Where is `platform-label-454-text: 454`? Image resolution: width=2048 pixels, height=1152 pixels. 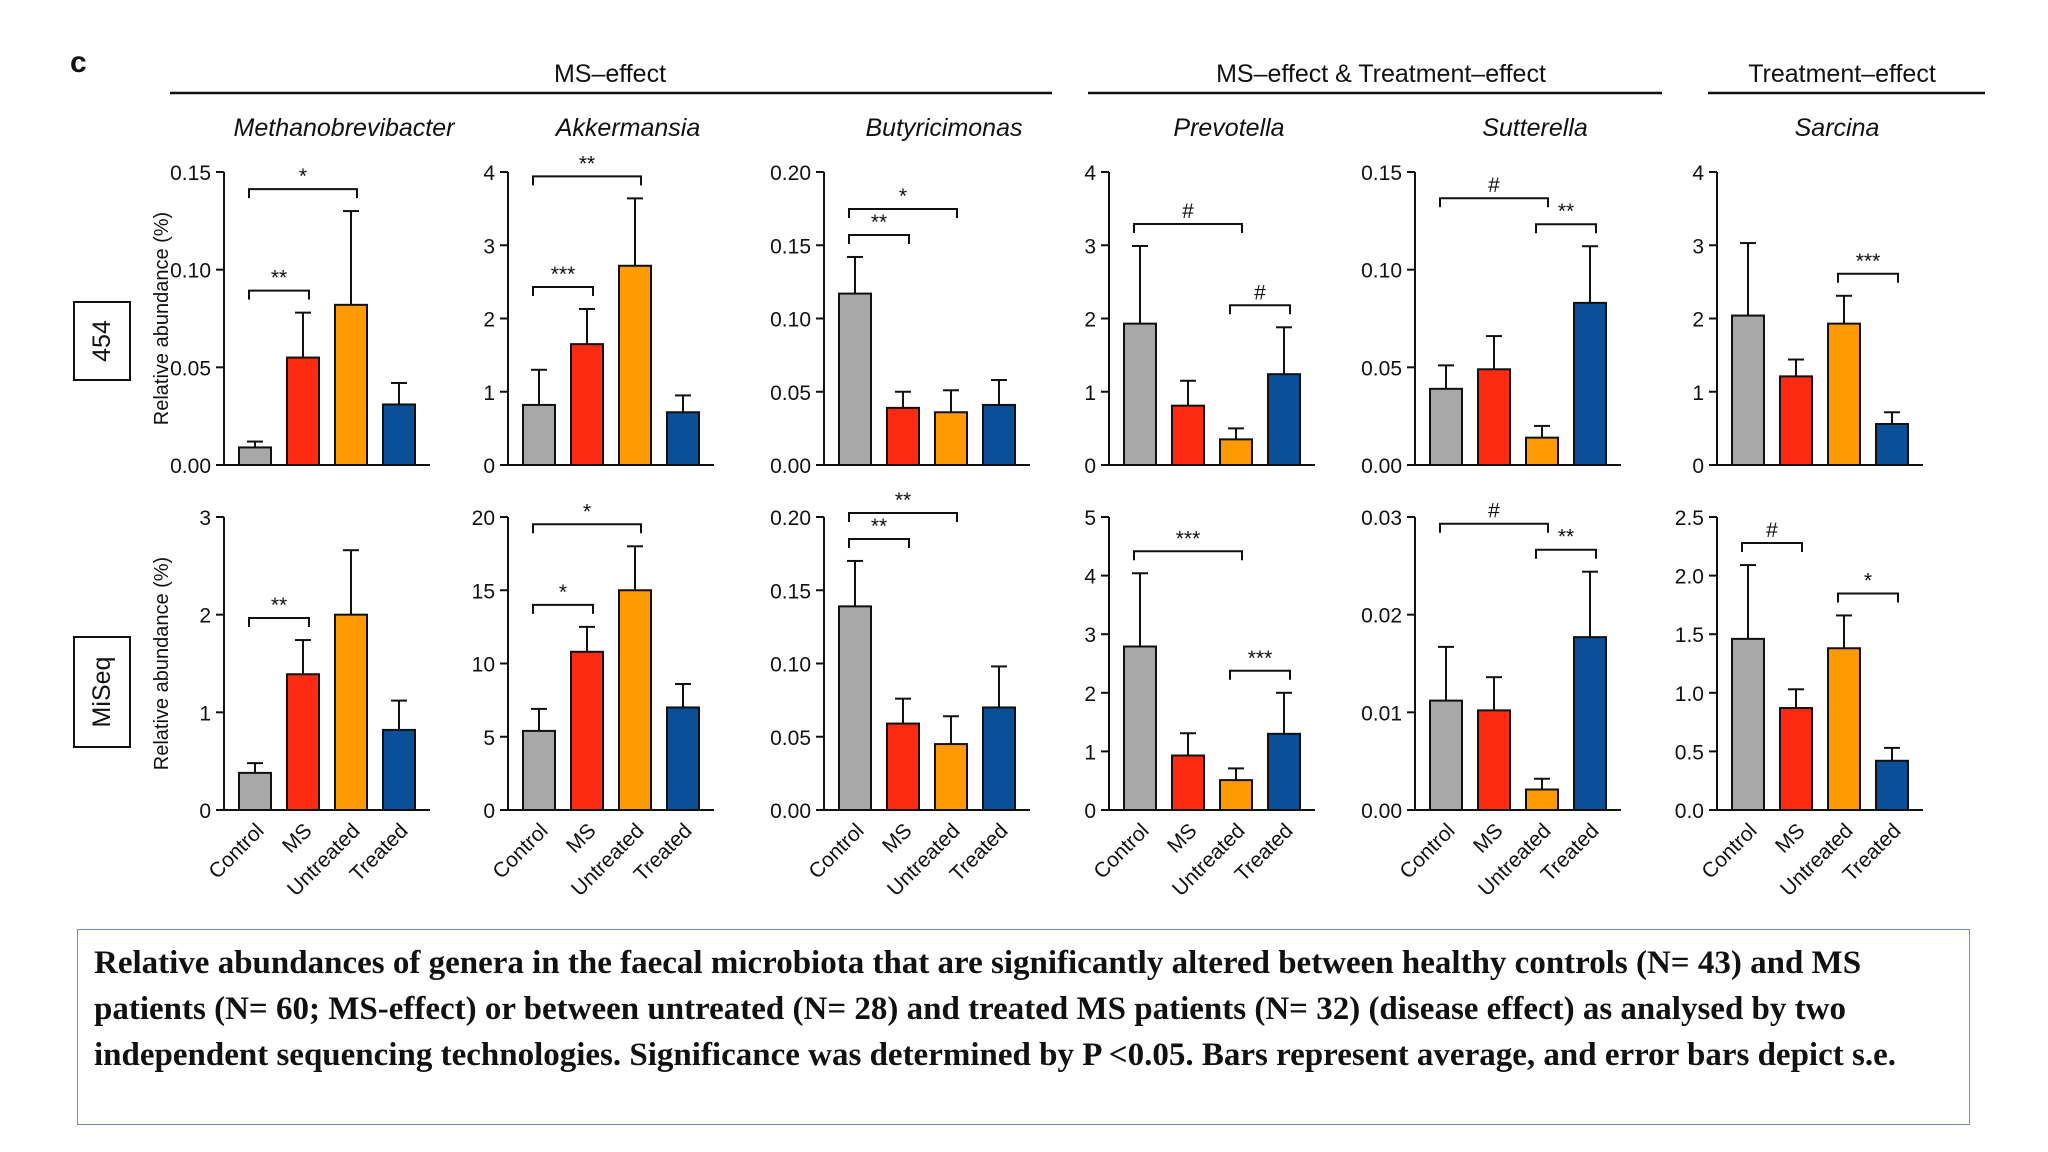
platform-label-454-text: 454 is located at coordinates (102, 341).